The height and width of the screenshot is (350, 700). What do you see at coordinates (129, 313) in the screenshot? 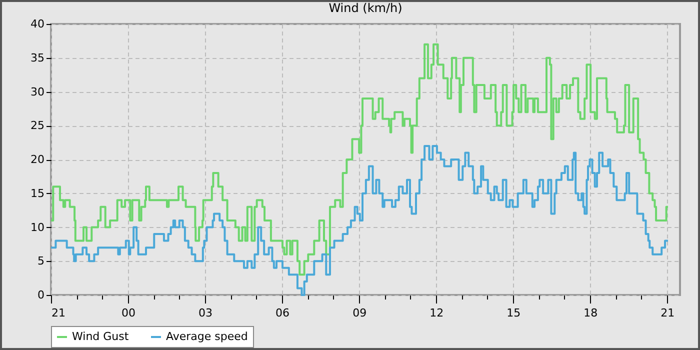
I see `x-tick-label: 00` at bounding box center [129, 313].